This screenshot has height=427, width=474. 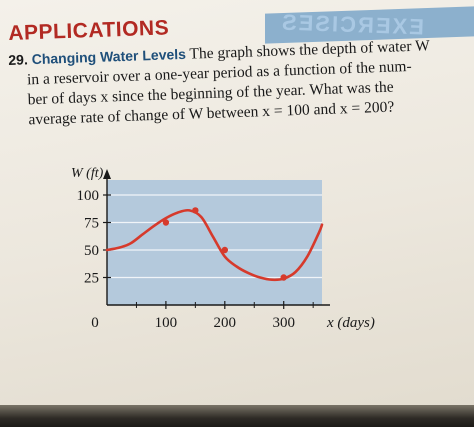 I want to click on y-tick-label-25: 25, so click(x=91, y=279).